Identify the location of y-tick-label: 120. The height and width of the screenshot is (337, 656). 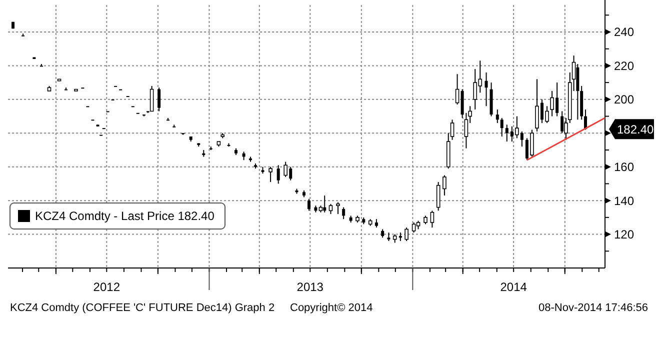
(624, 234).